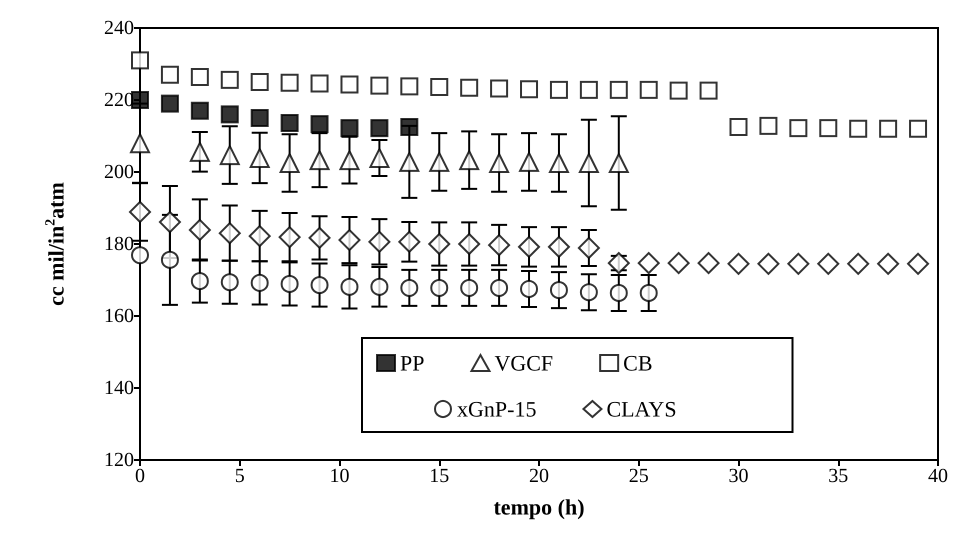 The image size is (964, 545). What do you see at coordinates (539, 507) in the screenshot?
I see `x-axis-title: tempo (h)` at bounding box center [539, 507].